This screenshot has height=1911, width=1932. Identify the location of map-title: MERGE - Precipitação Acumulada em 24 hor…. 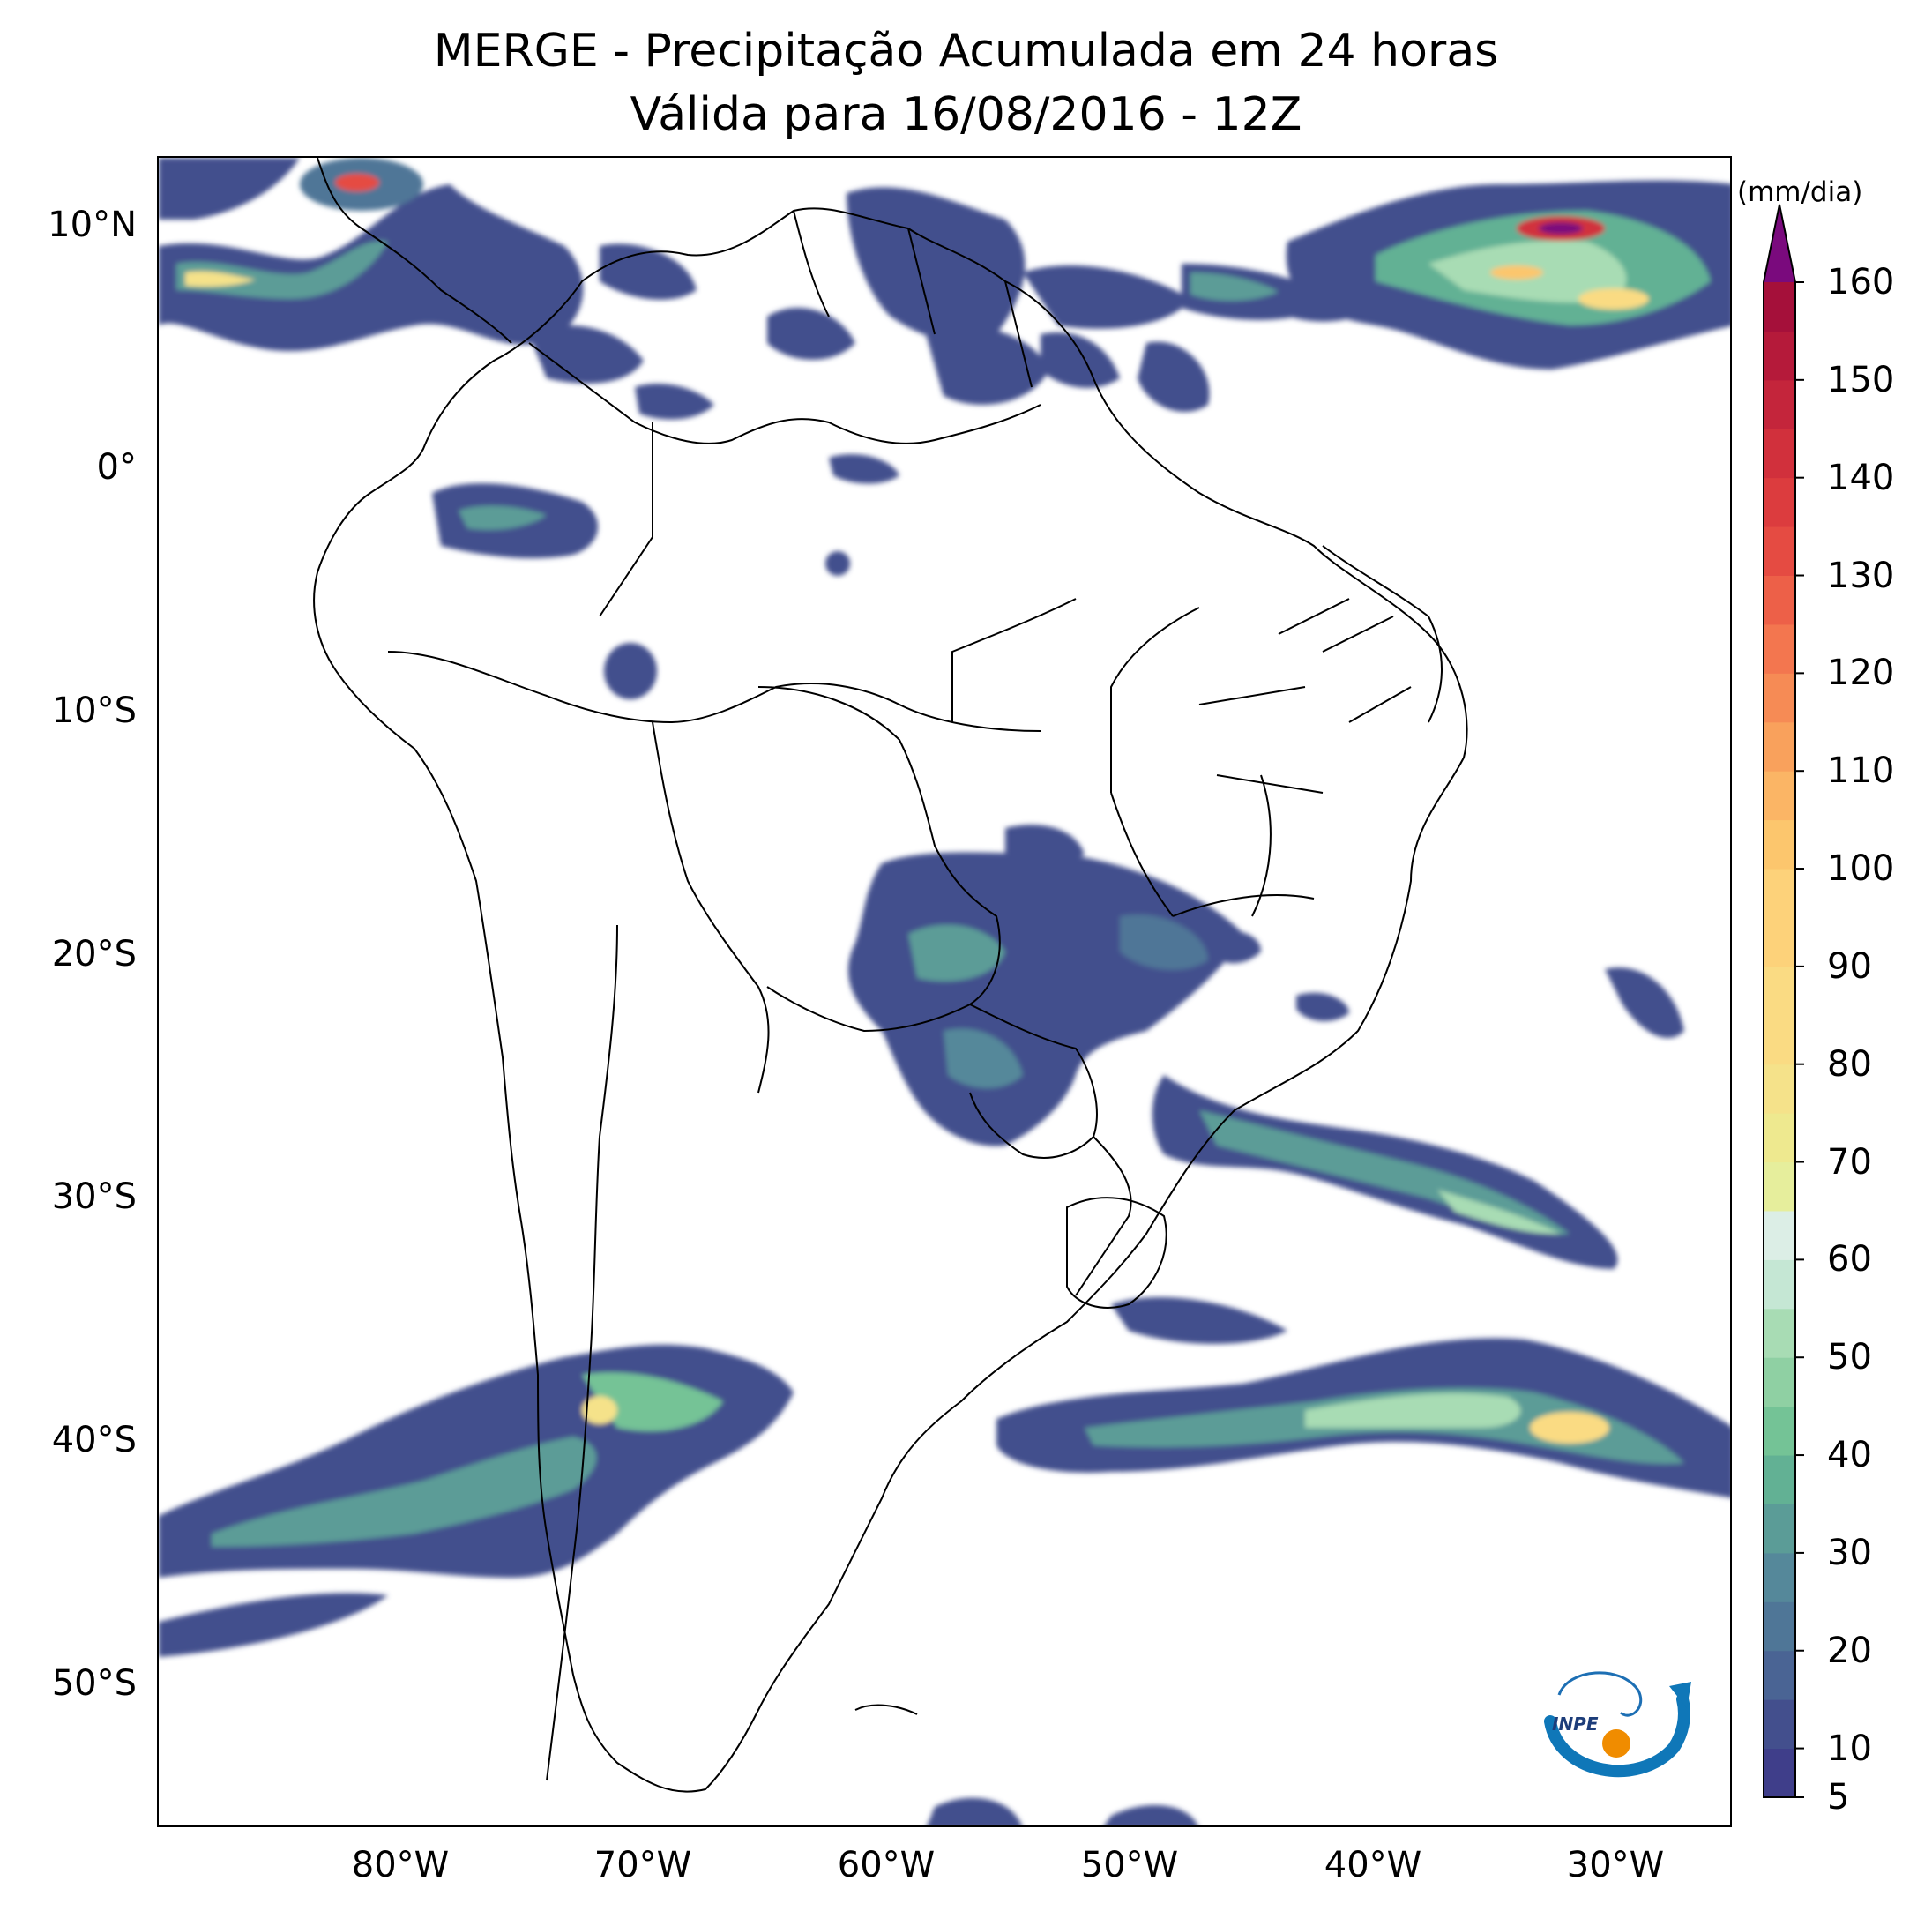
(966, 52).